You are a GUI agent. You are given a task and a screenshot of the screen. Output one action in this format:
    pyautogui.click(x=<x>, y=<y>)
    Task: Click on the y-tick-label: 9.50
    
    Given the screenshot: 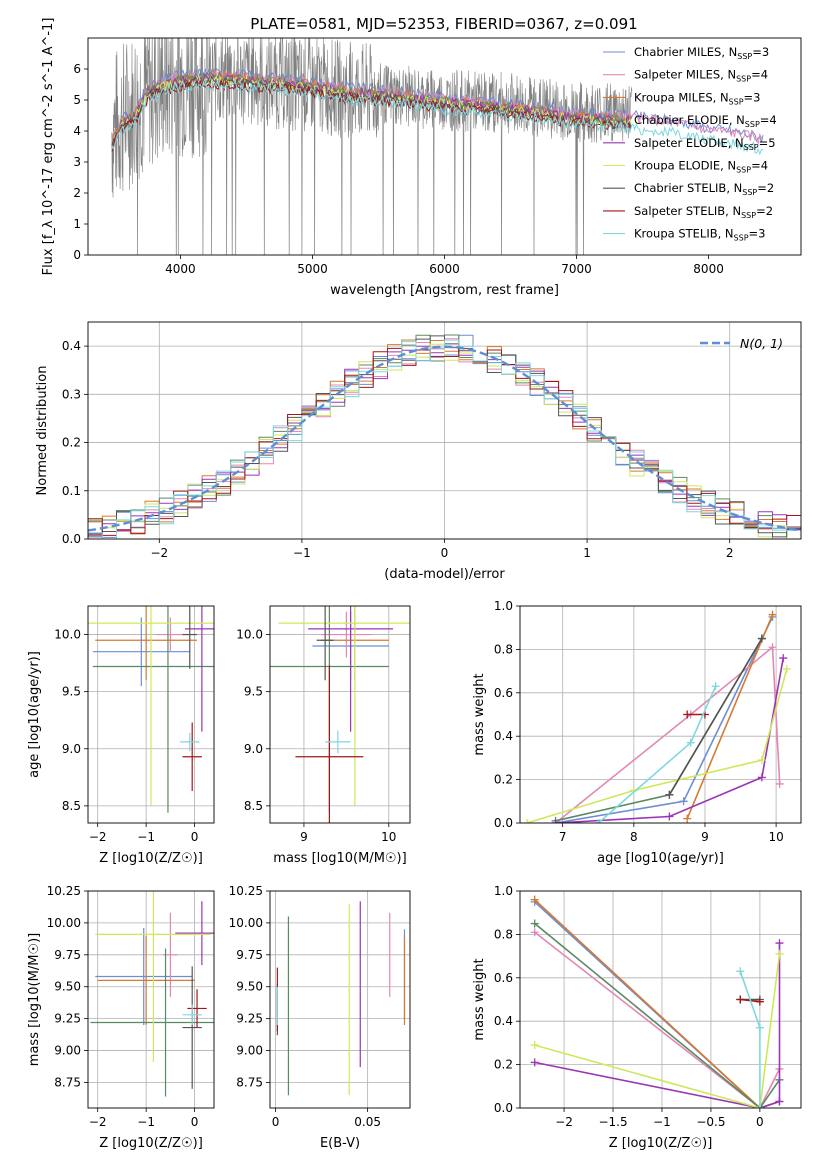 What is the action you would take?
    pyautogui.click(x=249, y=987)
    